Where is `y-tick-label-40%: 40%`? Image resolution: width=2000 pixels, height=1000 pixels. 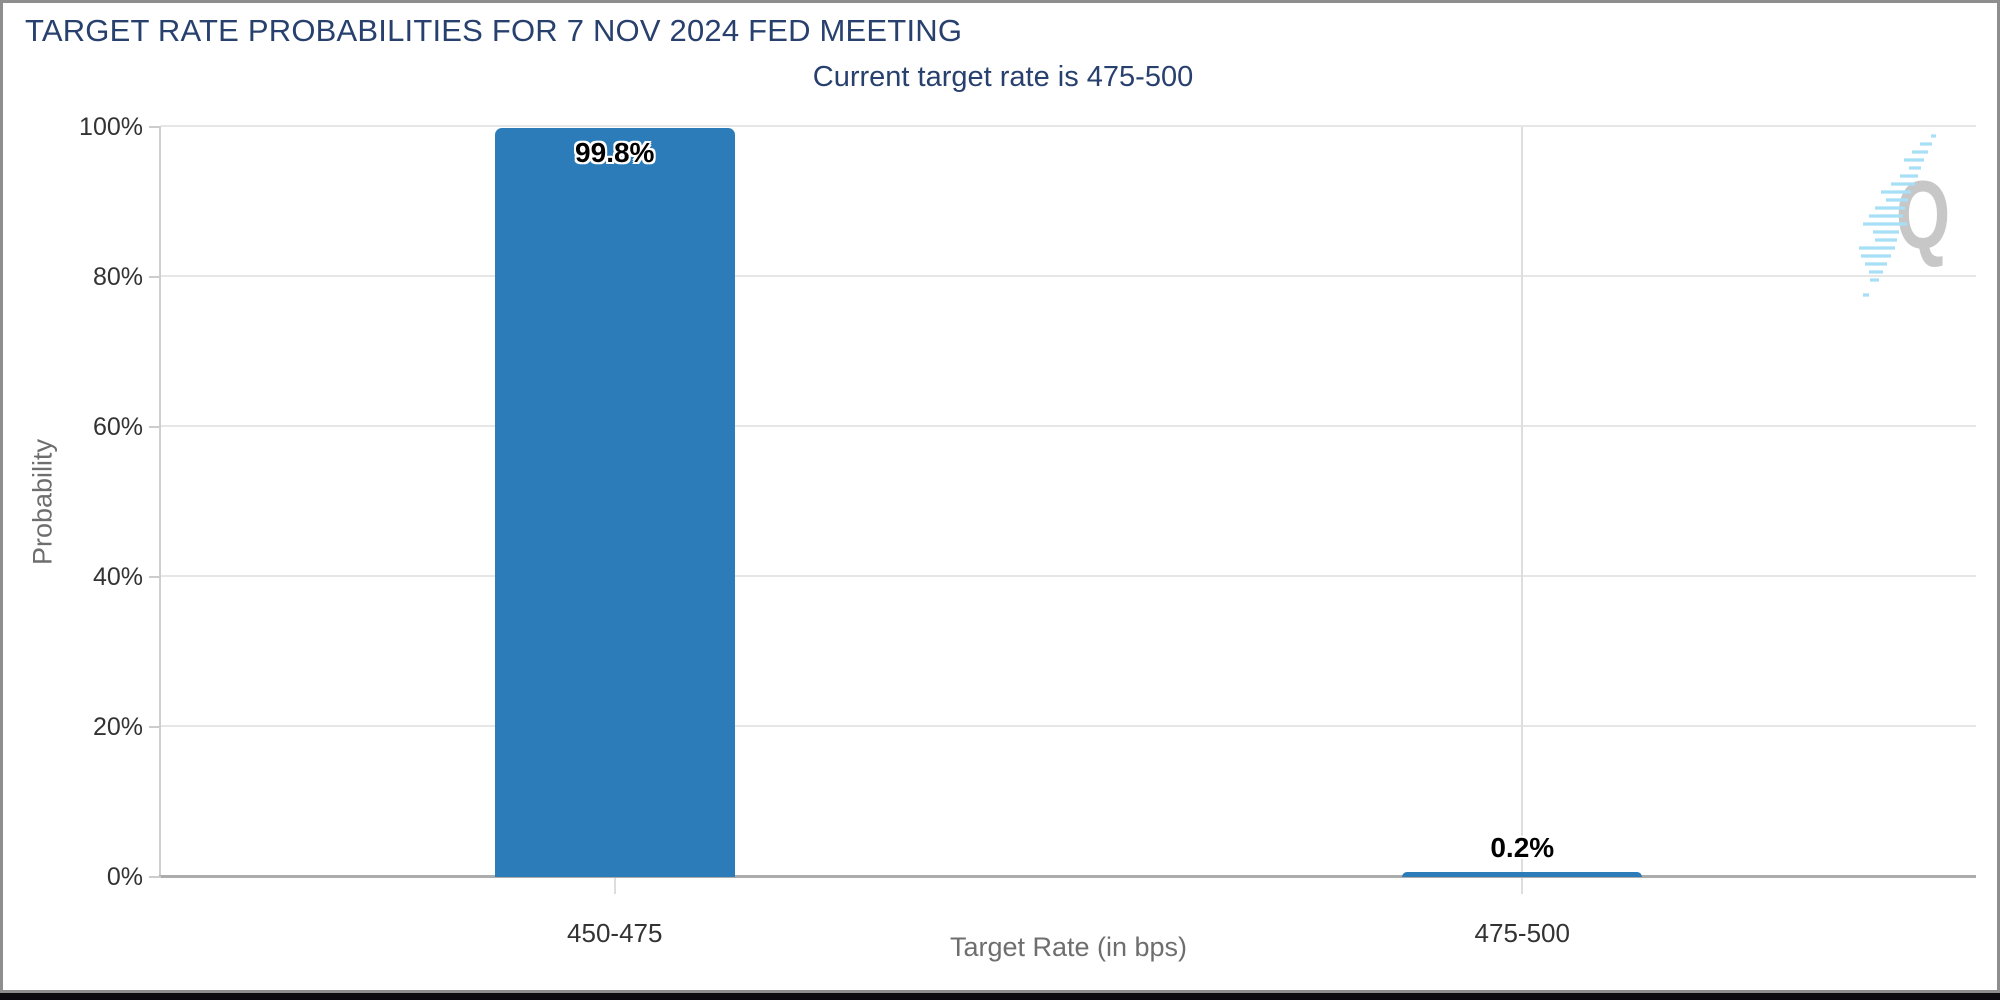
y-tick-label-40%: 40% is located at coordinates (117, 577).